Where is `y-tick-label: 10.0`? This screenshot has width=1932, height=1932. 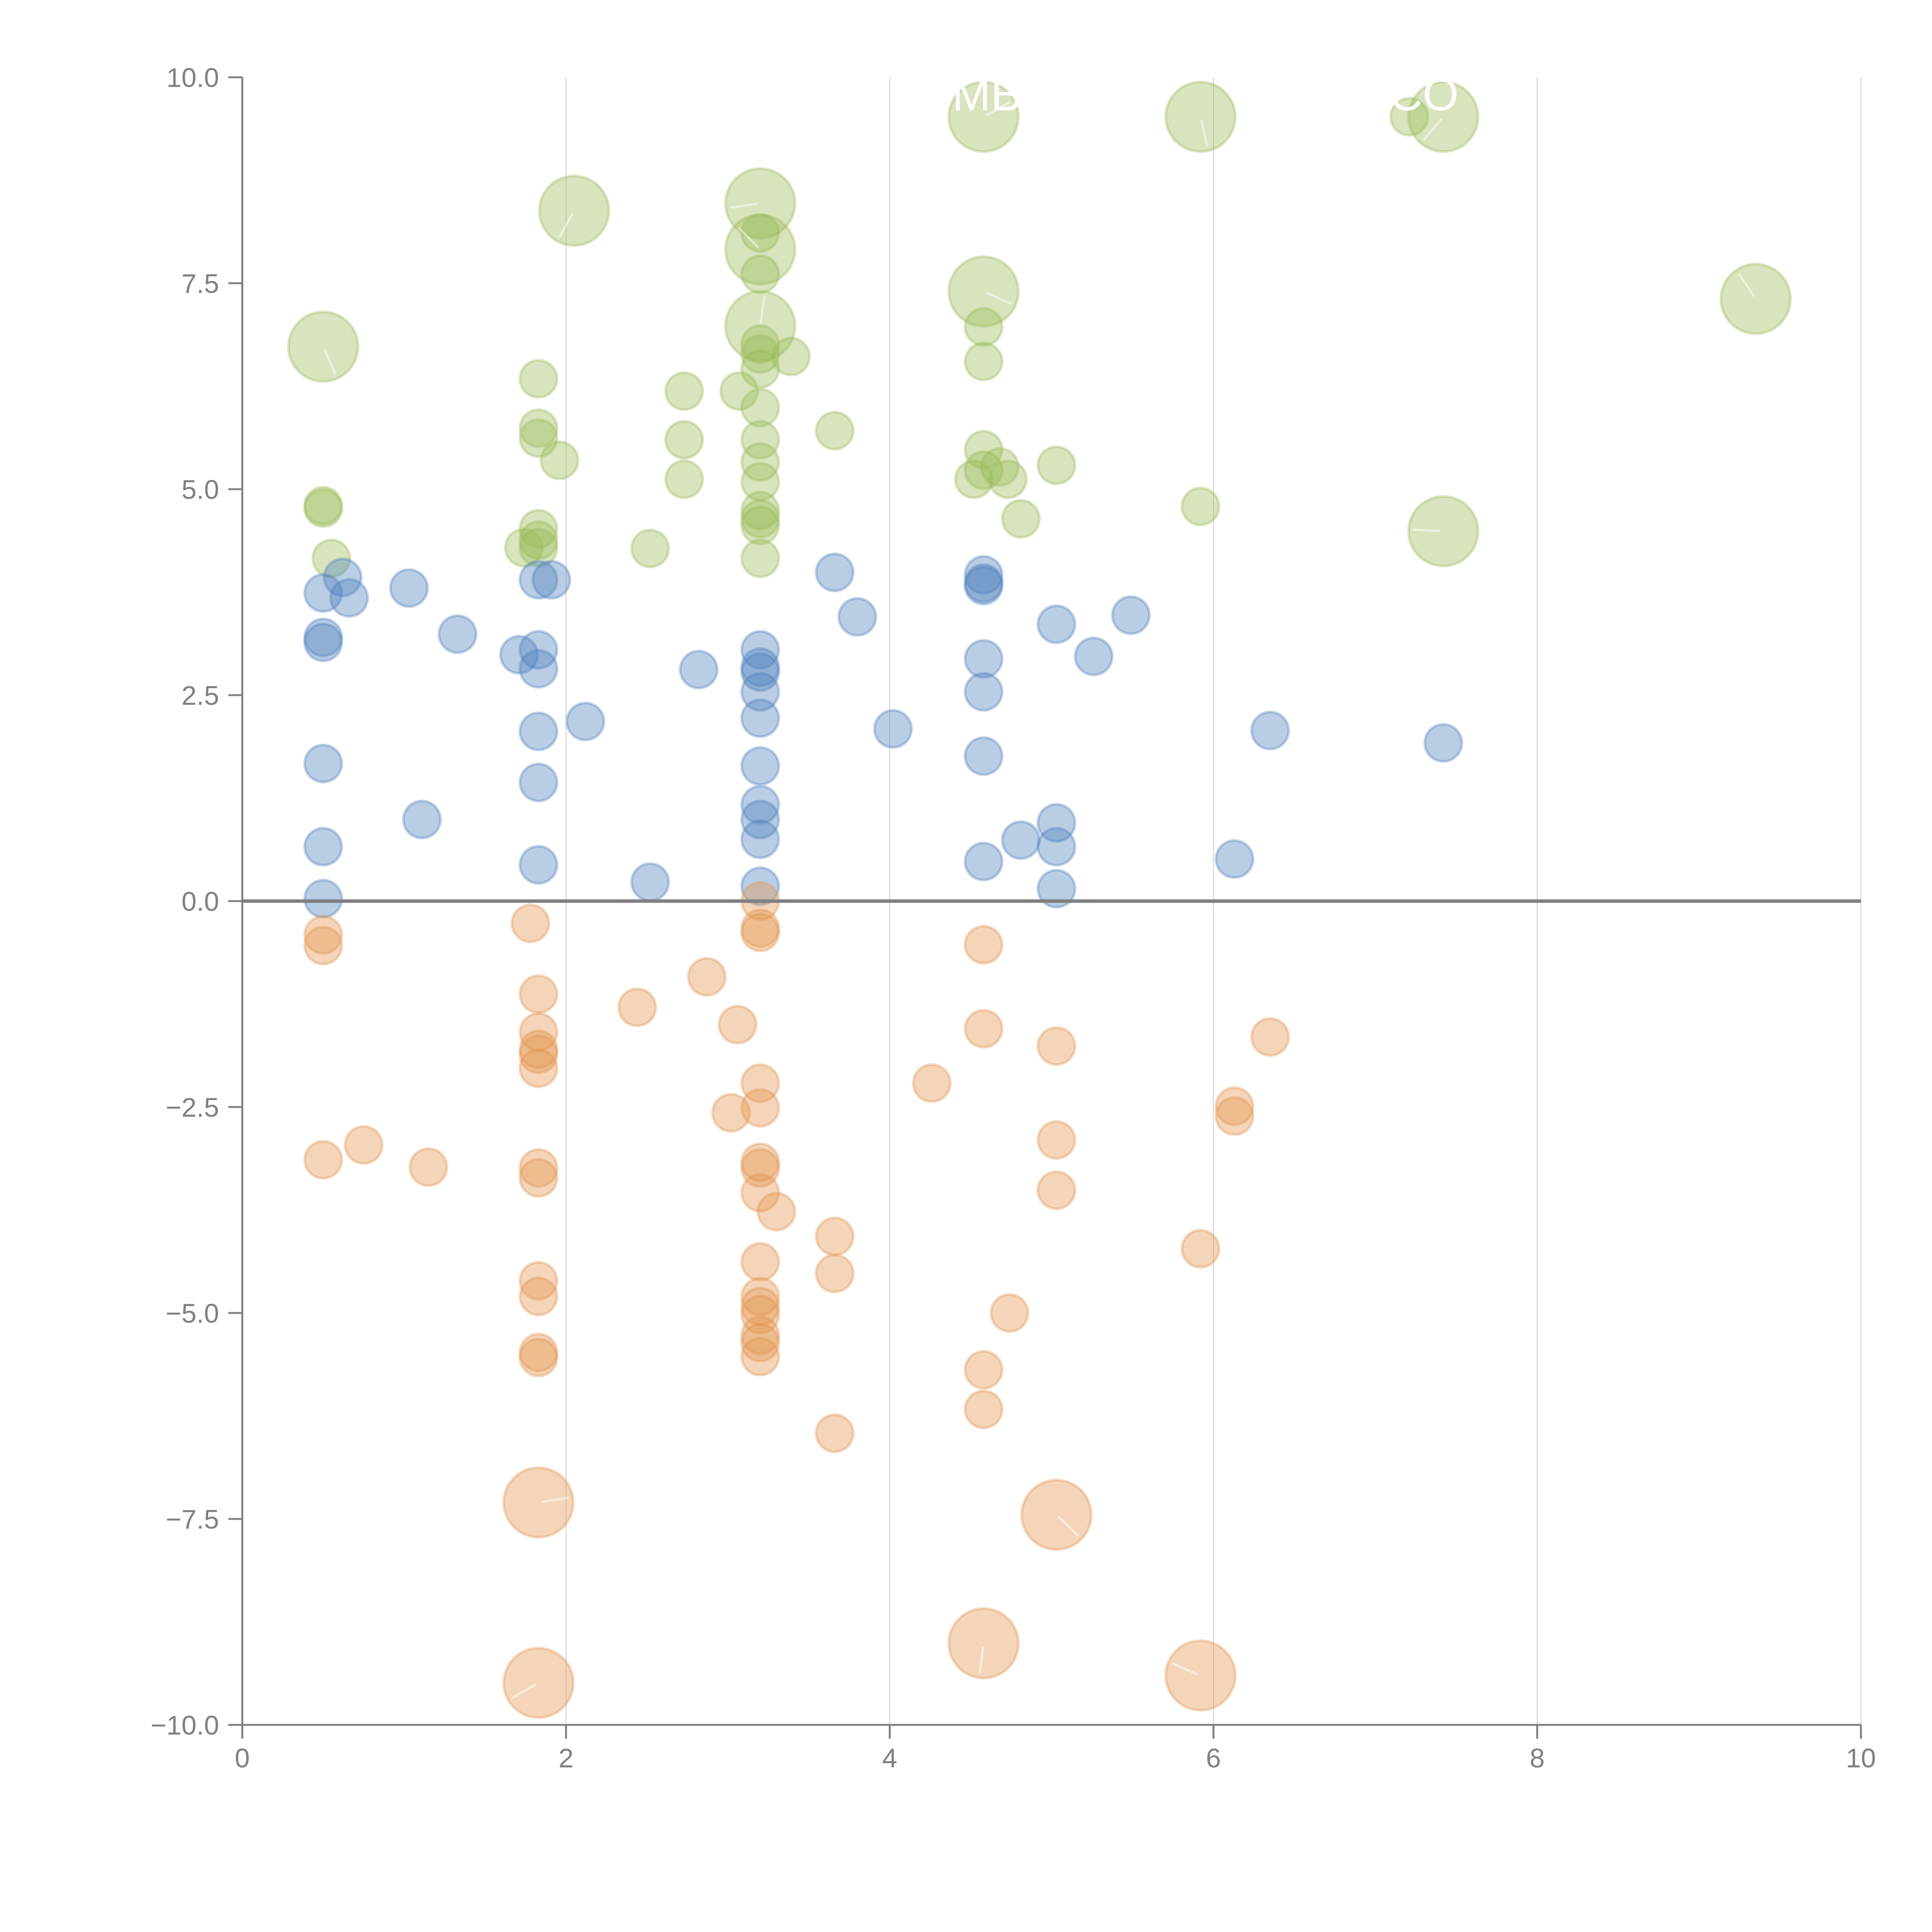
y-tick-label: 10.0 is located at coordinates (193, 78).